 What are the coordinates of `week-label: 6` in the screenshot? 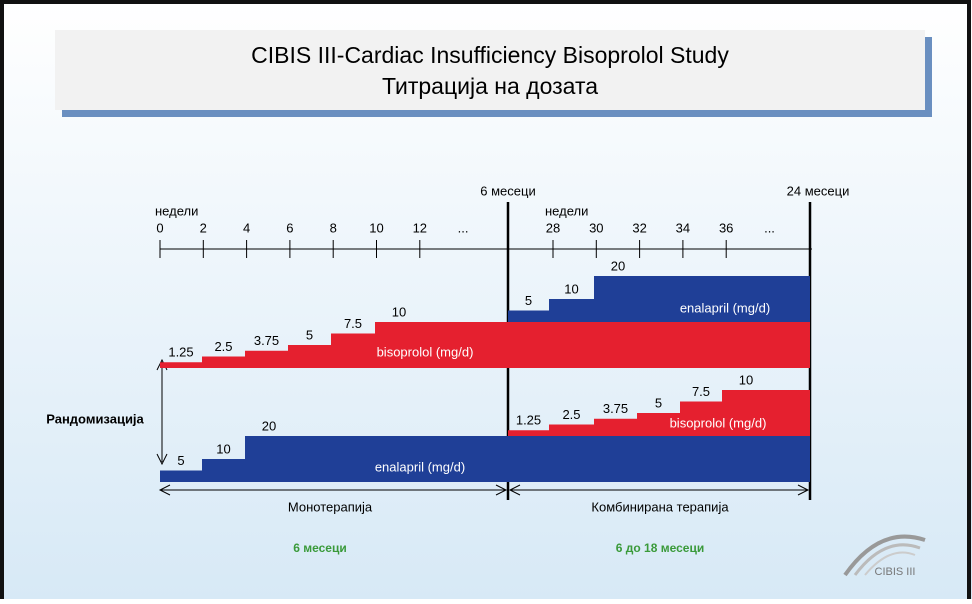 It's located at (289, 227).